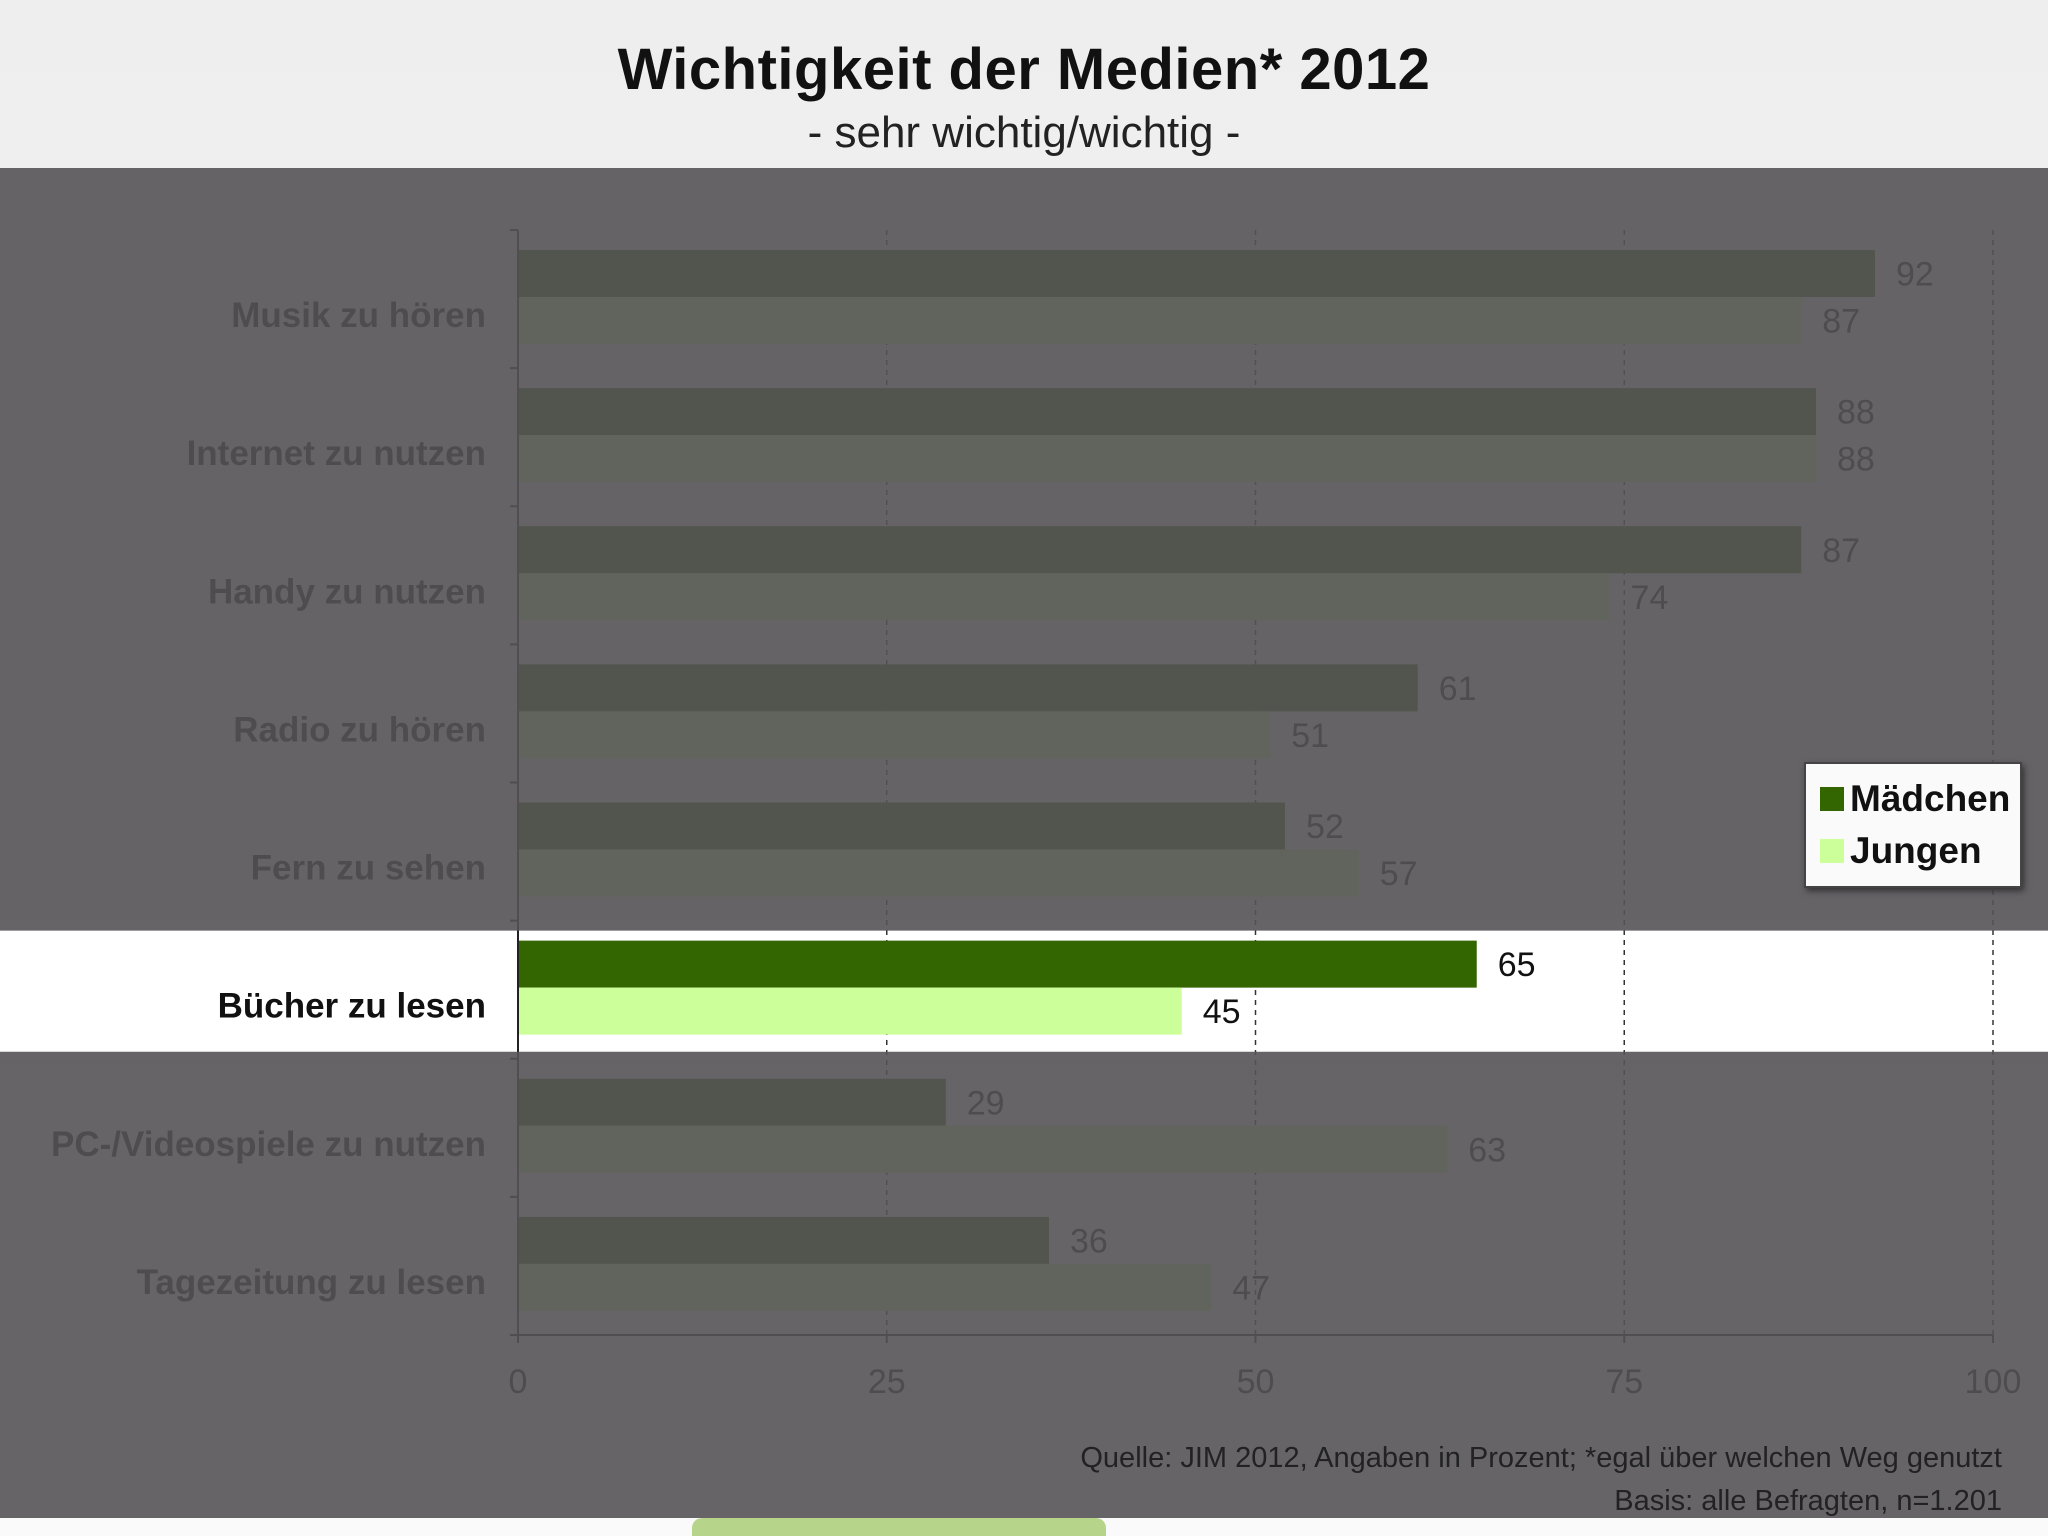  I want to click on legend-item-jungen: Jungen, so click(1901, 851).